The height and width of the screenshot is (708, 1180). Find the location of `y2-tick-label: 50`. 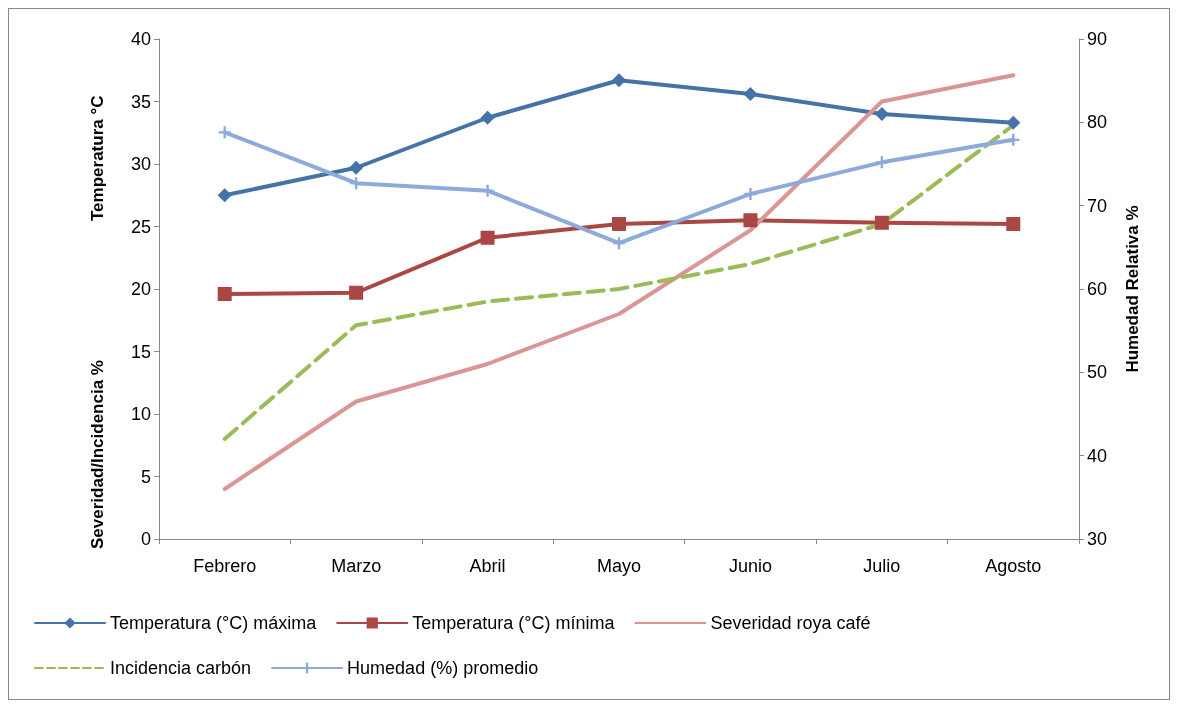

y2-tick-label: 50 is located at coordinates (1097, 372).